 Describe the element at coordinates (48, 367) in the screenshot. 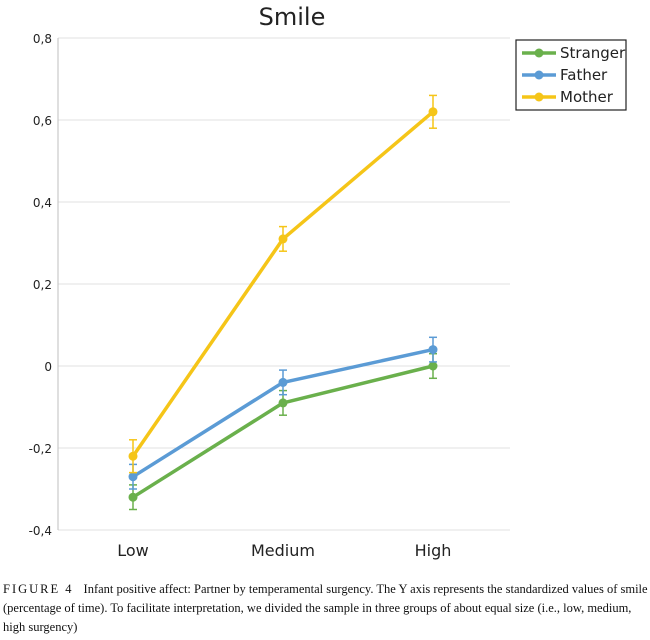

I see `y-tick-label: 0` at that location.